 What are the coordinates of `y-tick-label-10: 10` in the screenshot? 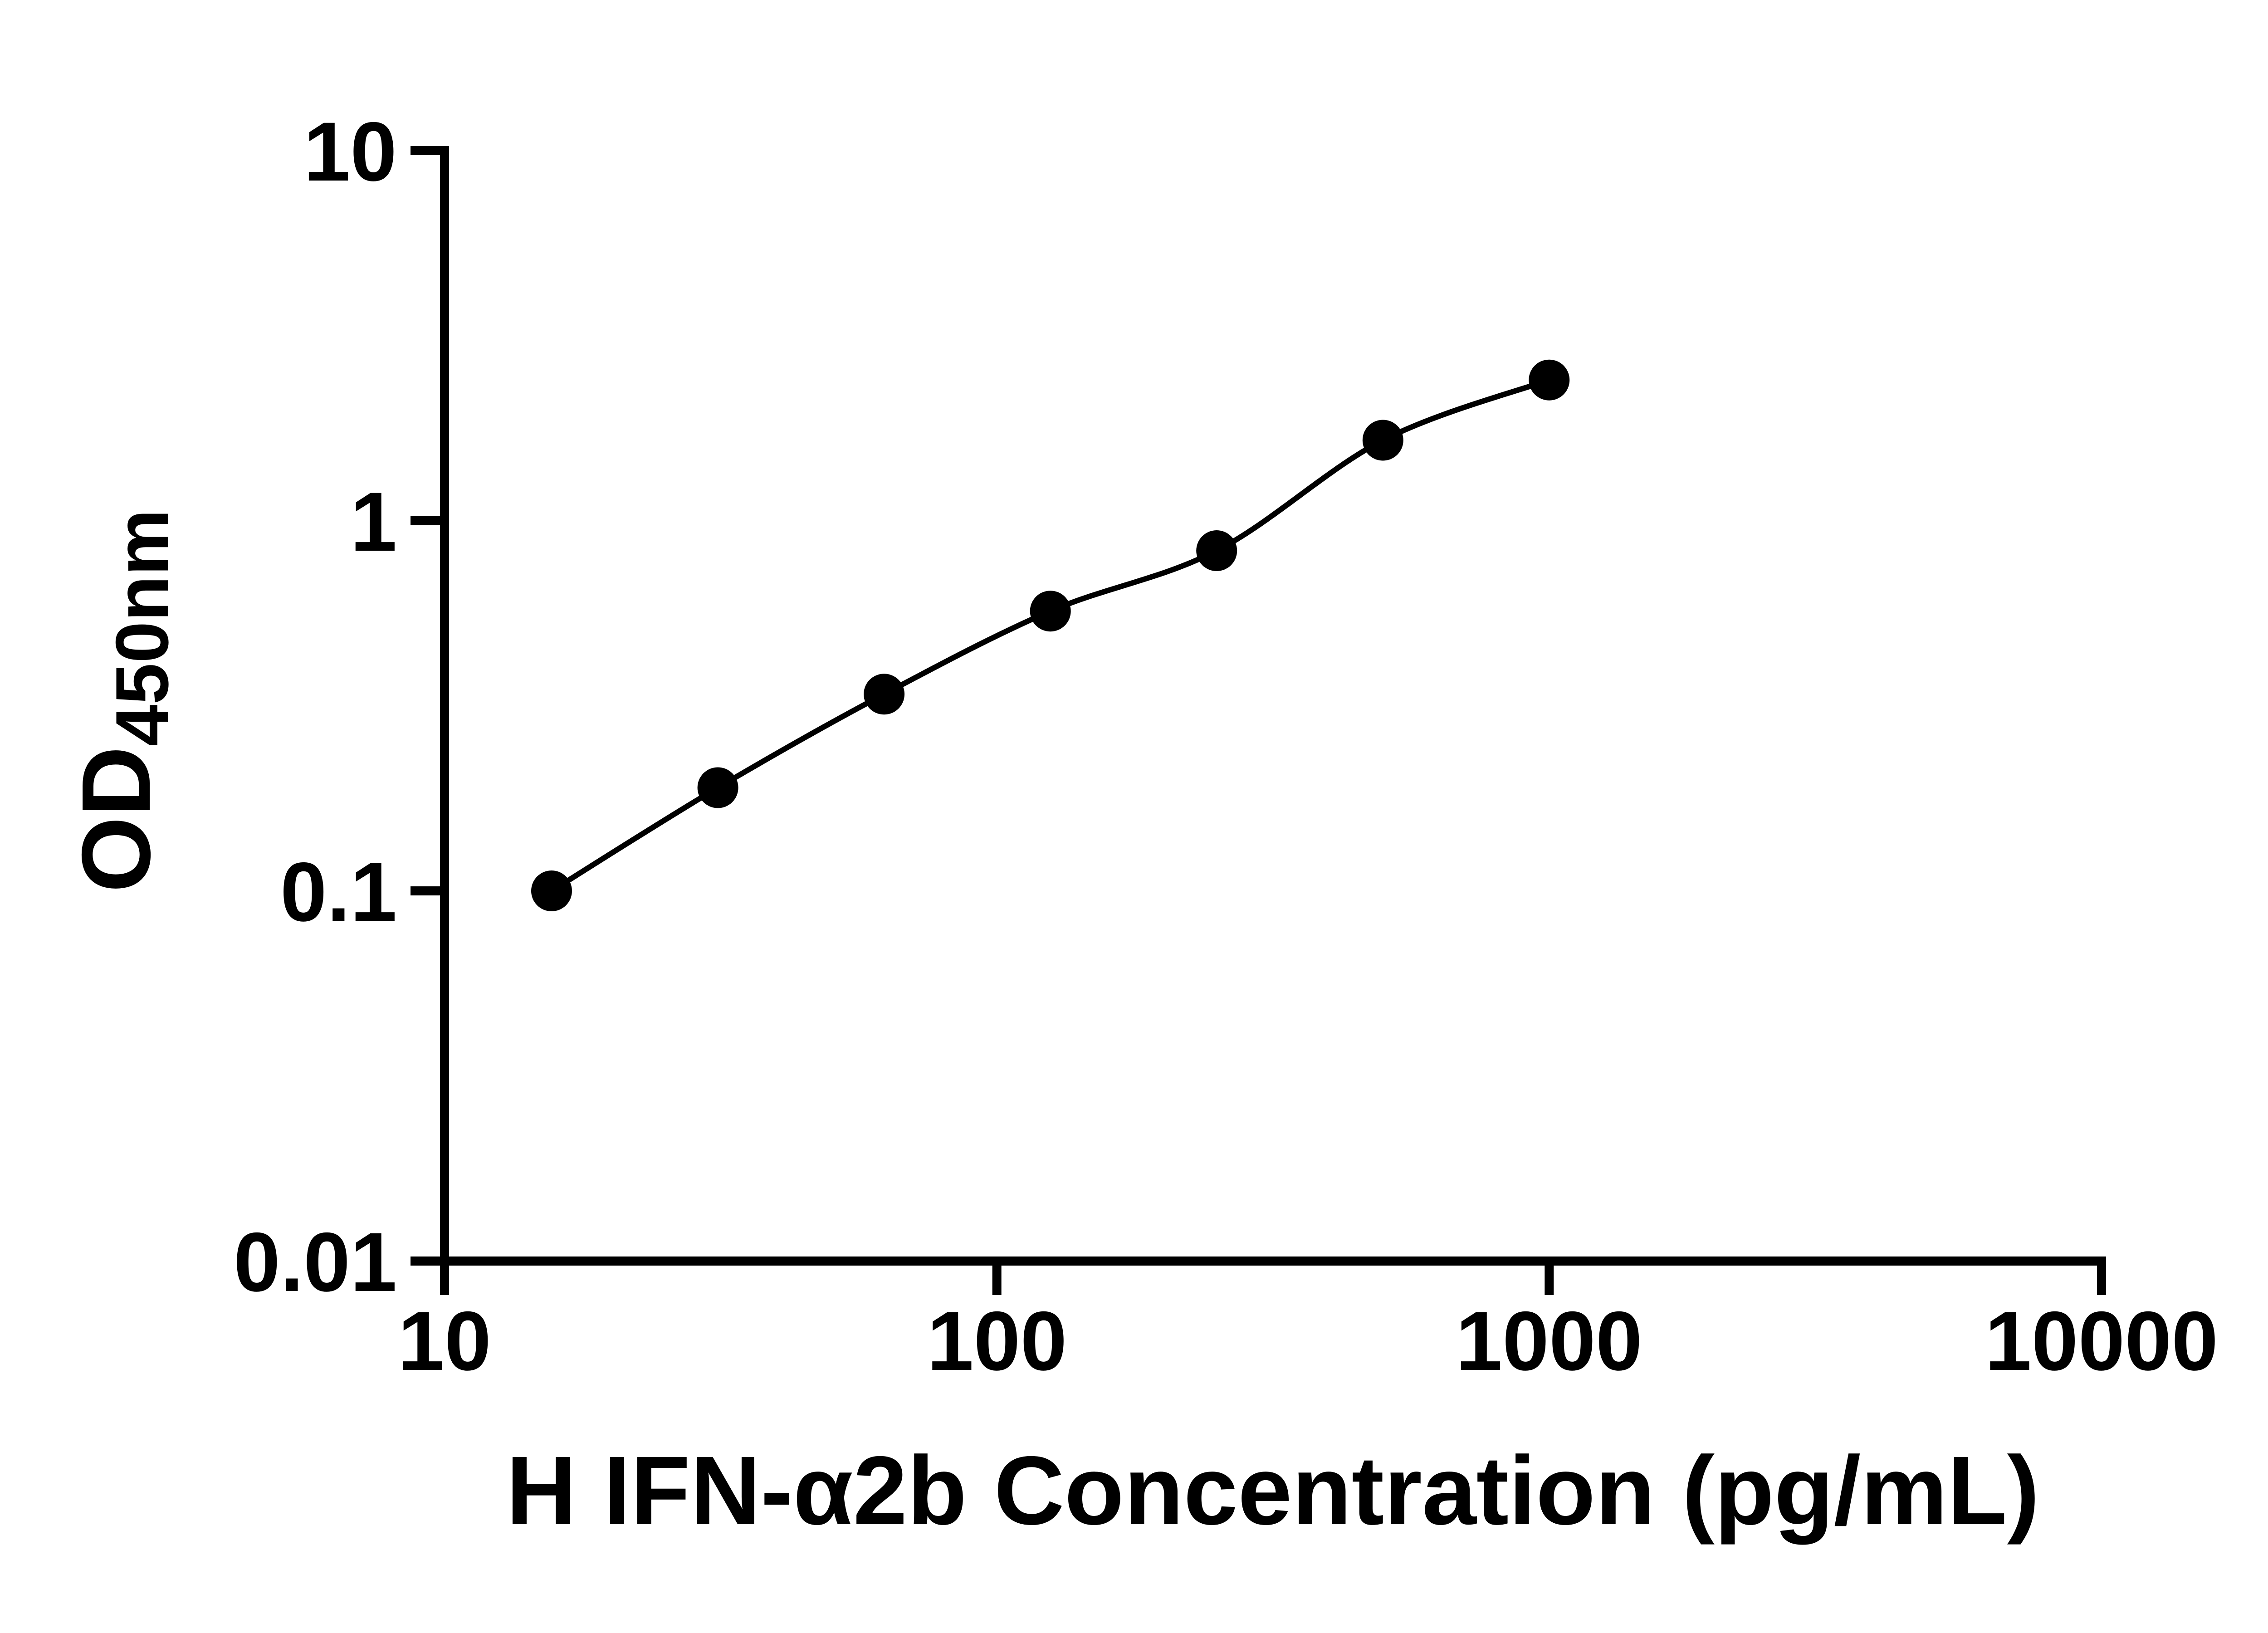 It's located at (350, 152).